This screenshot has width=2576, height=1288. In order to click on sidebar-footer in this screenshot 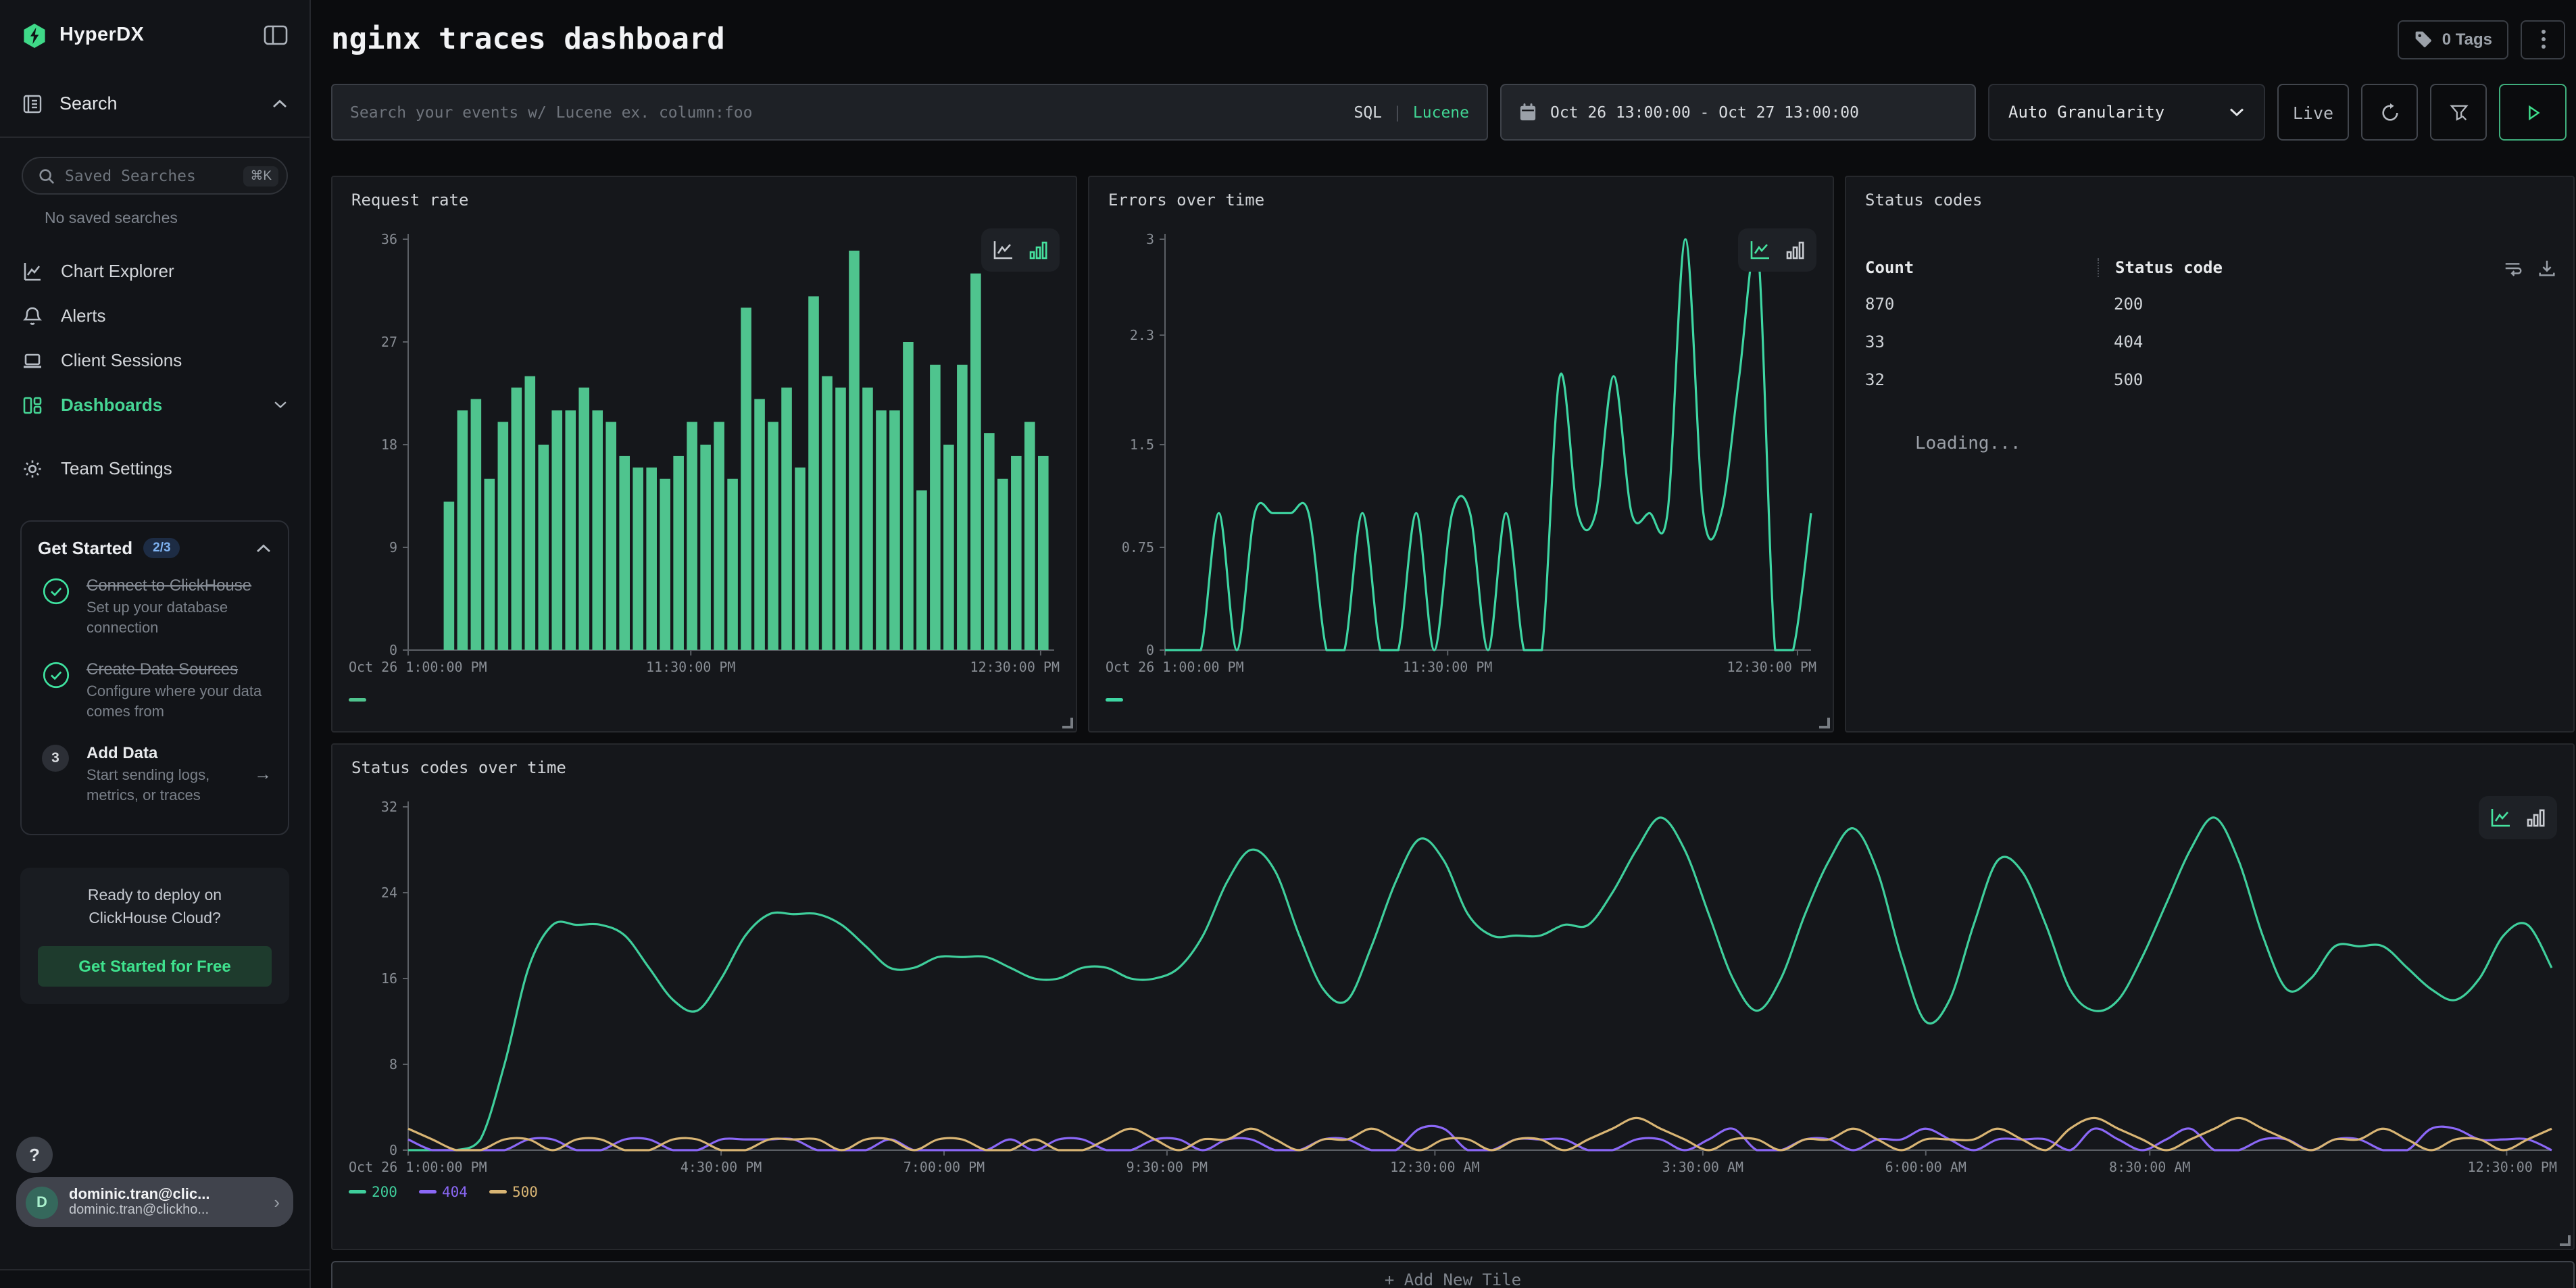, I will do `click(155, 1279)`.